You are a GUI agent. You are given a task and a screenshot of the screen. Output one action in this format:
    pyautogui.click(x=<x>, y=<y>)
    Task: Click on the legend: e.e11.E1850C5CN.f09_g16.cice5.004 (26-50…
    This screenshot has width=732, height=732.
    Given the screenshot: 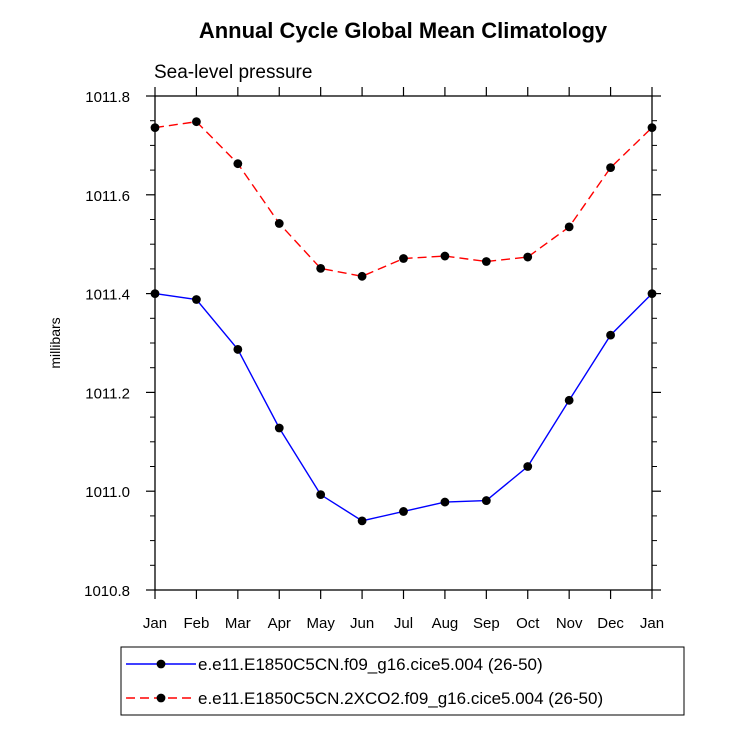 What is the action you would take?
    pyautogui.click(x=402, y=681)
    